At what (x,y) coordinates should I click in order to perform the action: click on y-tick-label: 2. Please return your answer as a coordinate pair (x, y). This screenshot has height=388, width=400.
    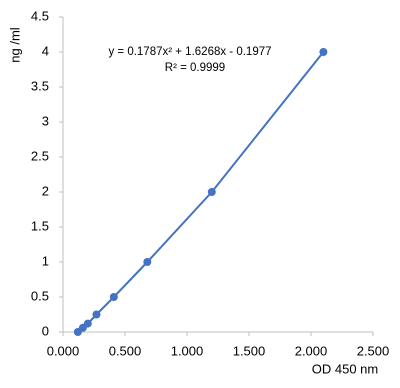
    Looking at the image, I should click on (45, 190).